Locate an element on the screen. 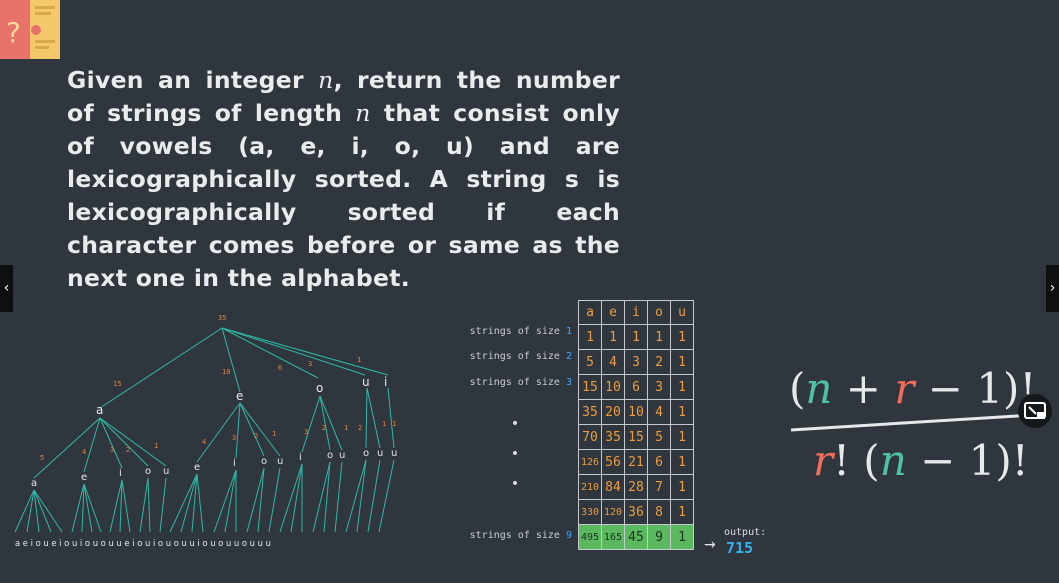 The image size is (1059, 583). svg-text: (n + r − 1)! is located at coordinates (912, 388).